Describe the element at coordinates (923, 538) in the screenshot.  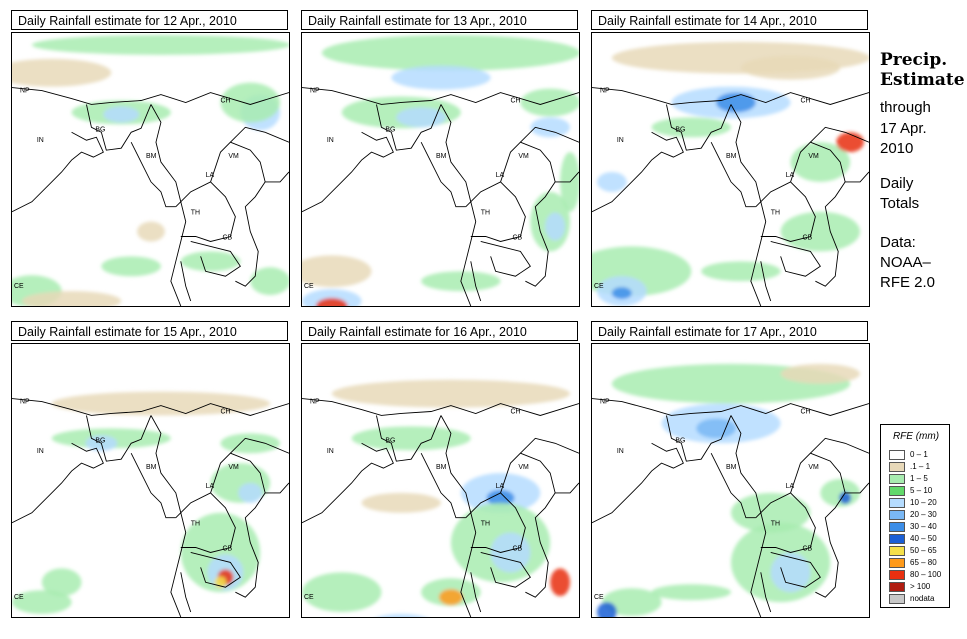
I see `legend-label: 40 – 50` at that location.